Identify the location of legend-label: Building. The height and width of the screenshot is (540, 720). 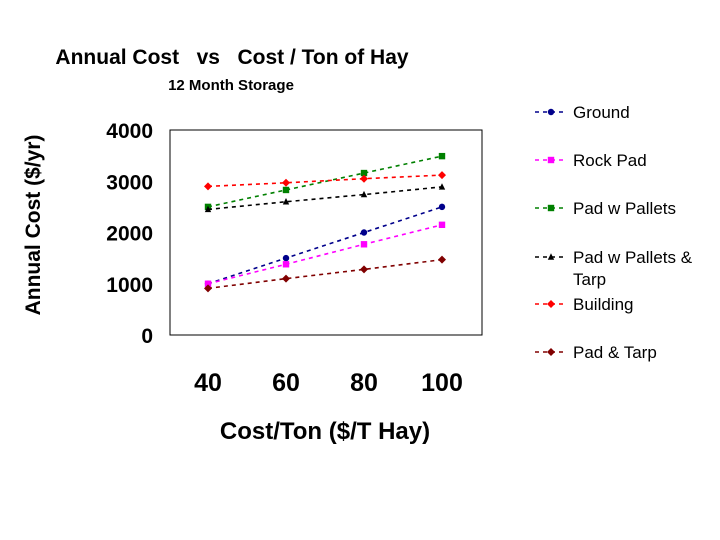
(603, 304).